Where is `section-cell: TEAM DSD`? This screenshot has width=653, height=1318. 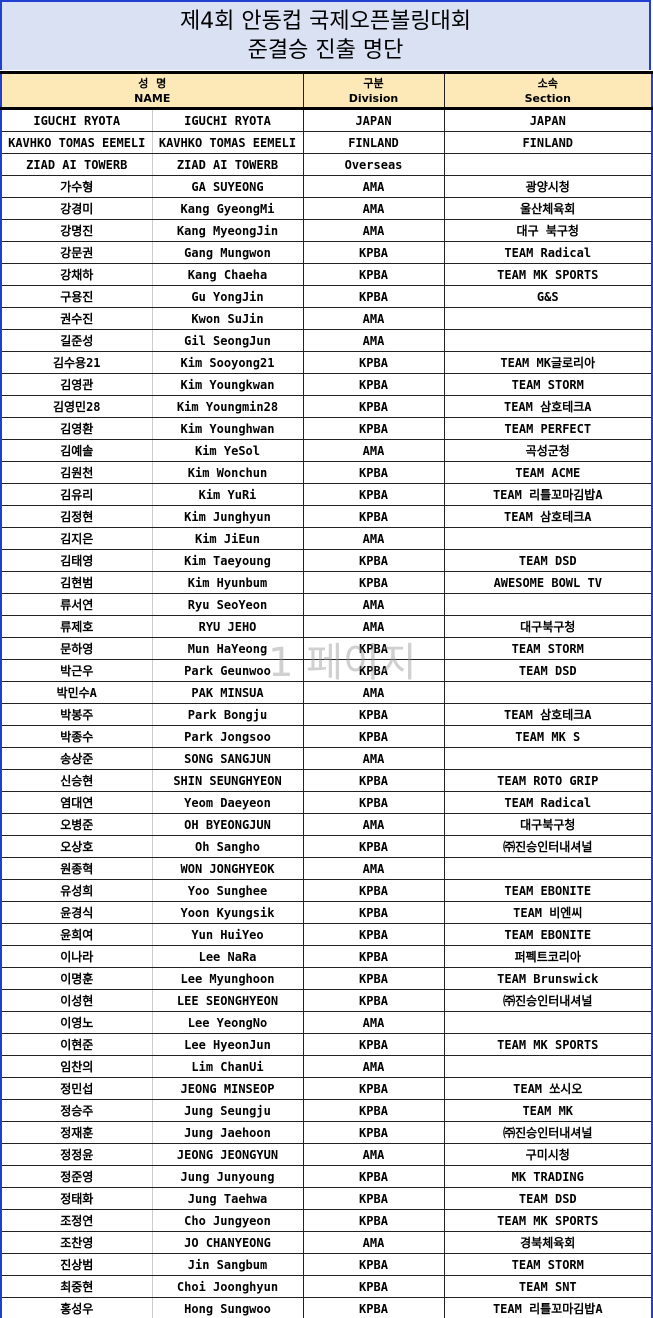
section-cell: TEAM DSD is located at coordinates (548, 560).